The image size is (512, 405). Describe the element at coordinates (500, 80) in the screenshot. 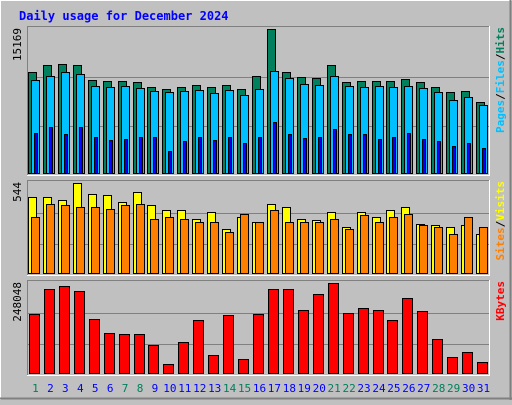

I see `y-axis-label: Pages/Files/Hits` at that location.